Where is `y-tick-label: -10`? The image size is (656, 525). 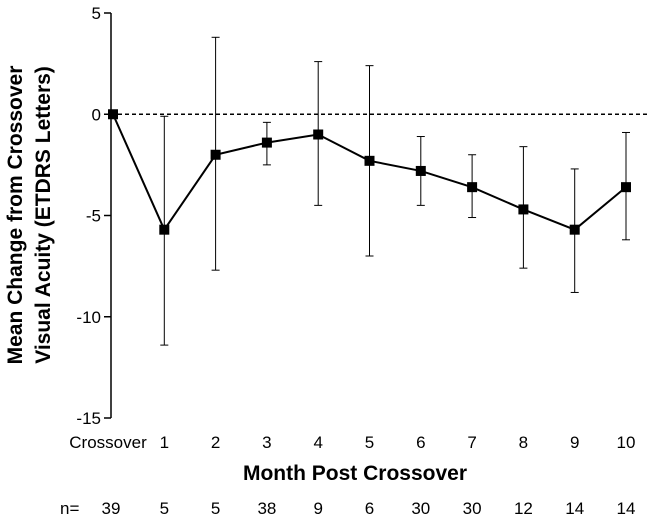
y-tick-label: -10 is located at coordinates (88, 317).